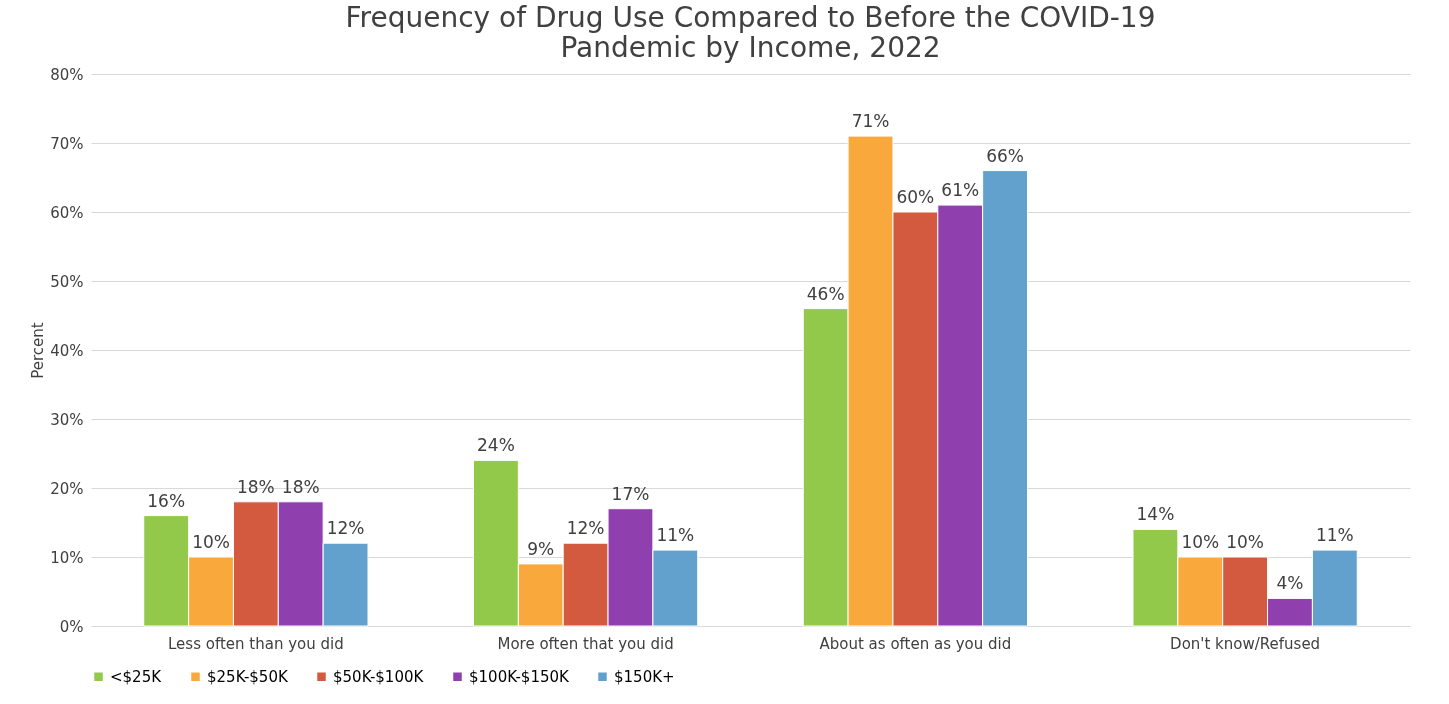  Describe the element at coordinates (915, 197) in the screenshot. I see `data-label: 60%` at that location.